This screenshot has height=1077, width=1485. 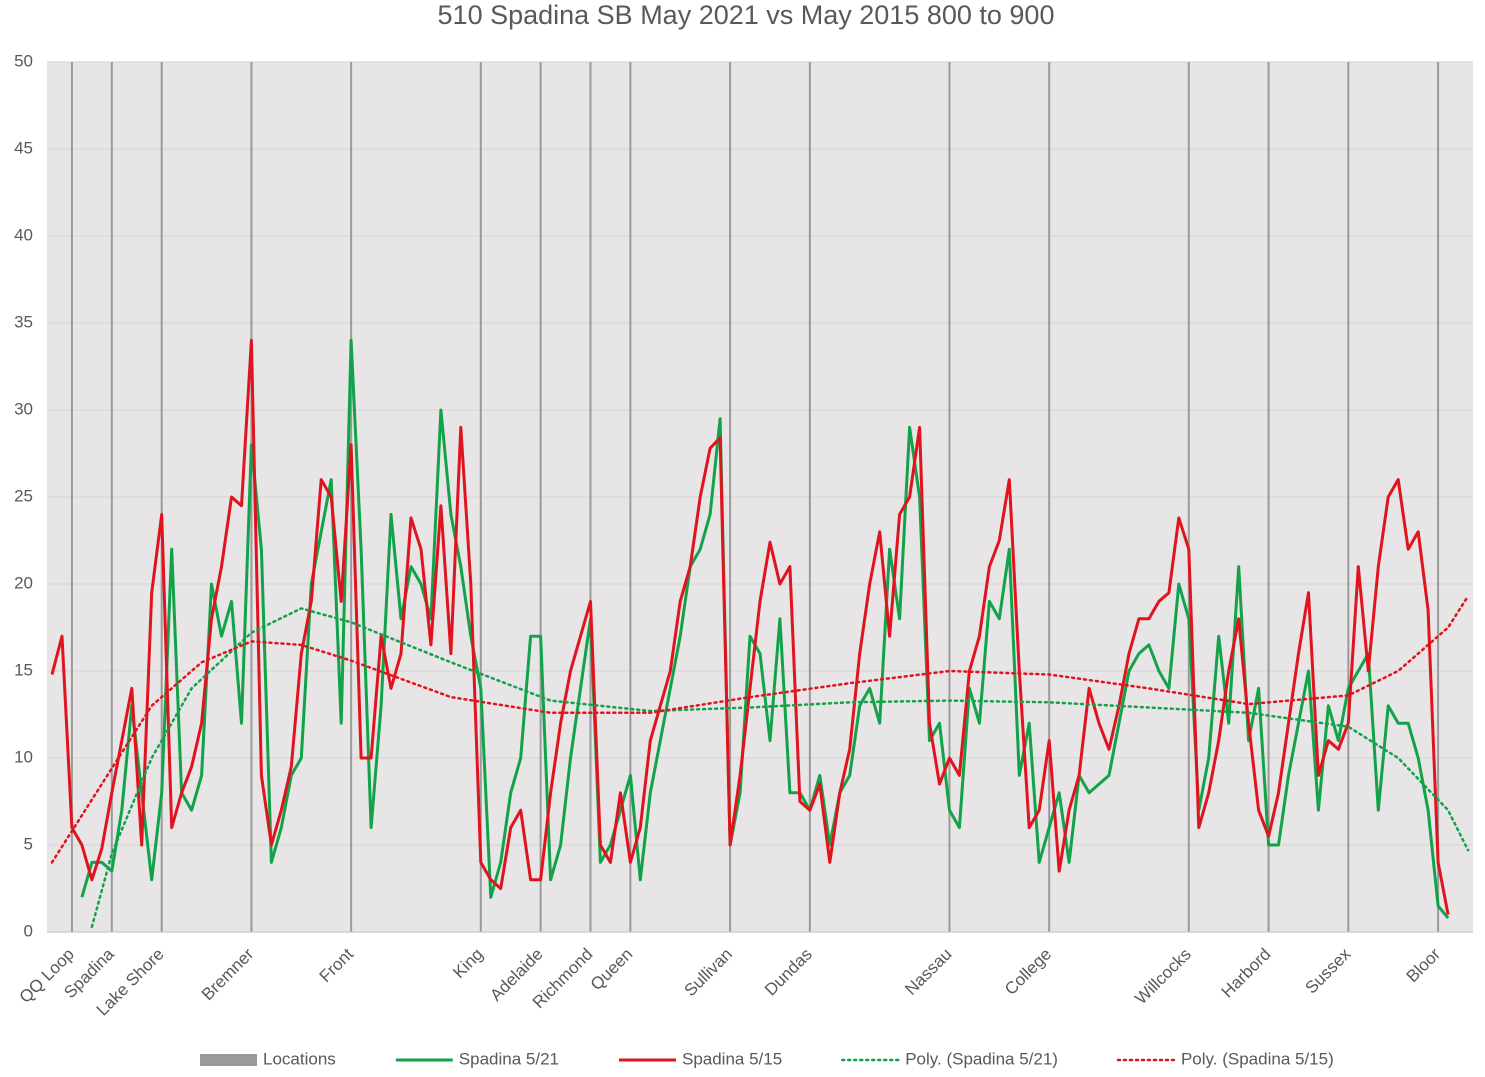 I want to click on y-tick-label: 35, so click(x=23, y=321).